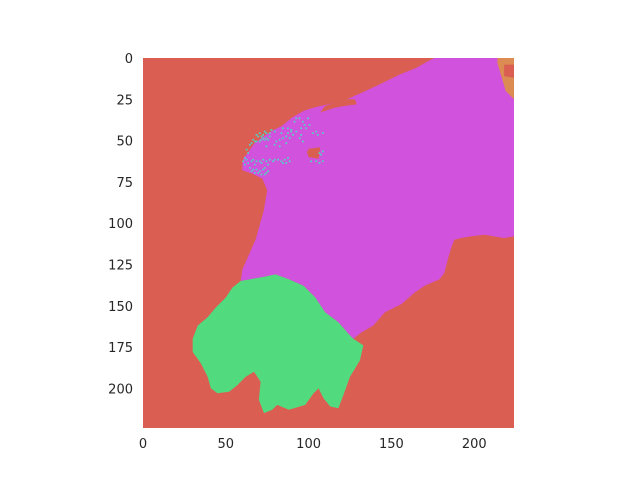 The width and height of the screenshot is (640, 480). I want to click on x-axis: 0 50 100 150 200, so click(313, 444).